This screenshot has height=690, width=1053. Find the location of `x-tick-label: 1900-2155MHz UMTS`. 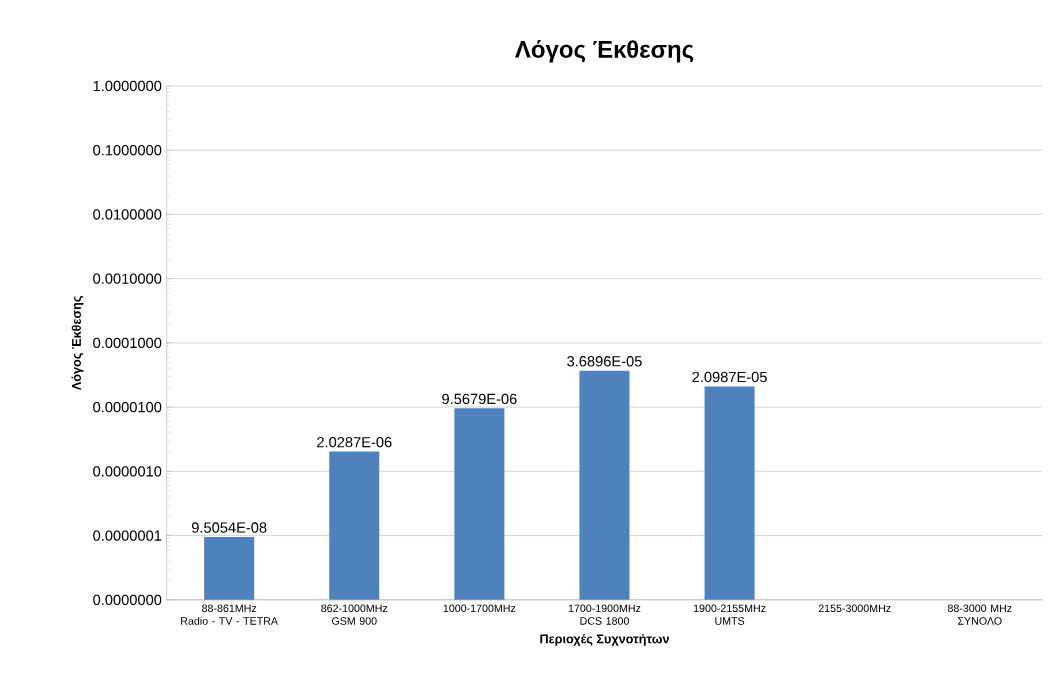

x-tick-label: 1900-2155MHz UMTS is located at coordinates (729, 614).